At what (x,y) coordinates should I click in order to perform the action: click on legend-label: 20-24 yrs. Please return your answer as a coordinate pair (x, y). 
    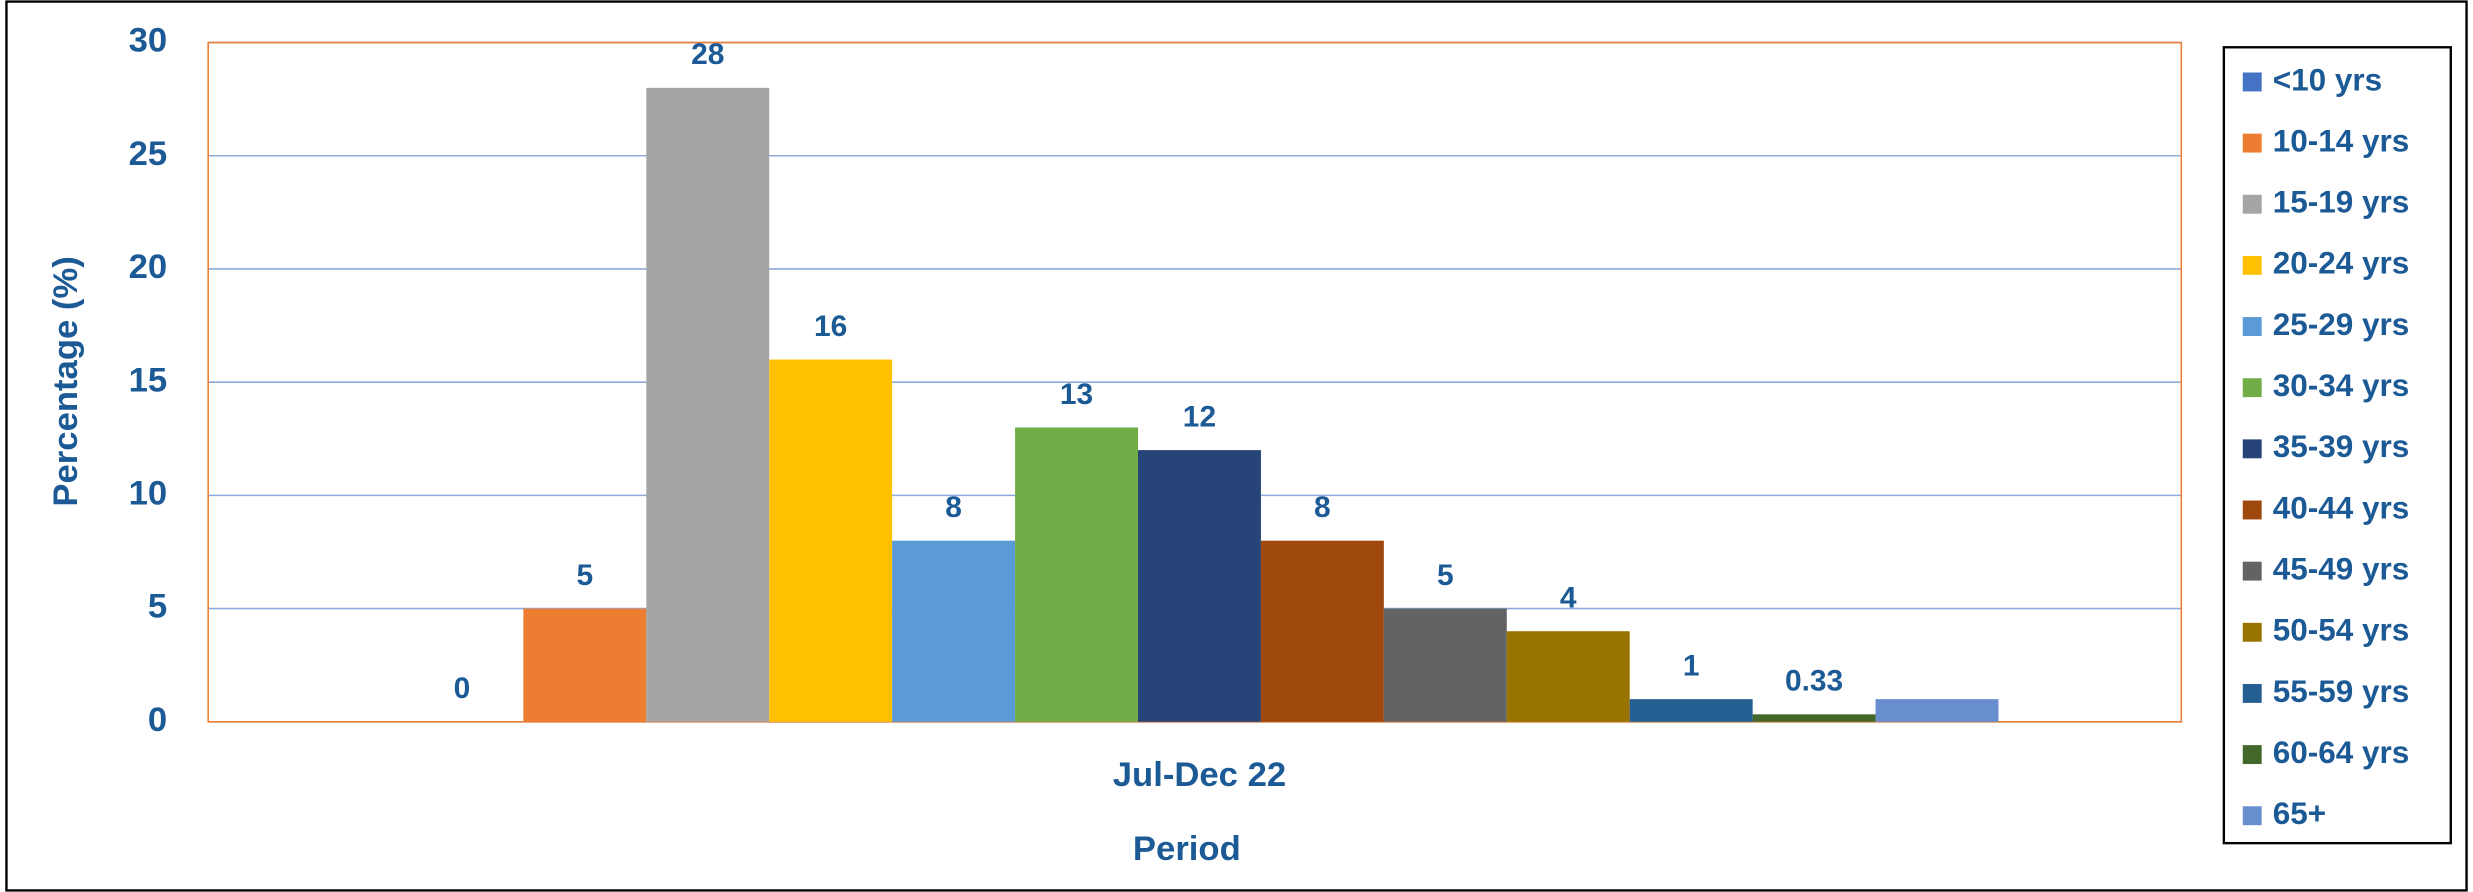
    Looking at the image, I should click on (2341, 263).